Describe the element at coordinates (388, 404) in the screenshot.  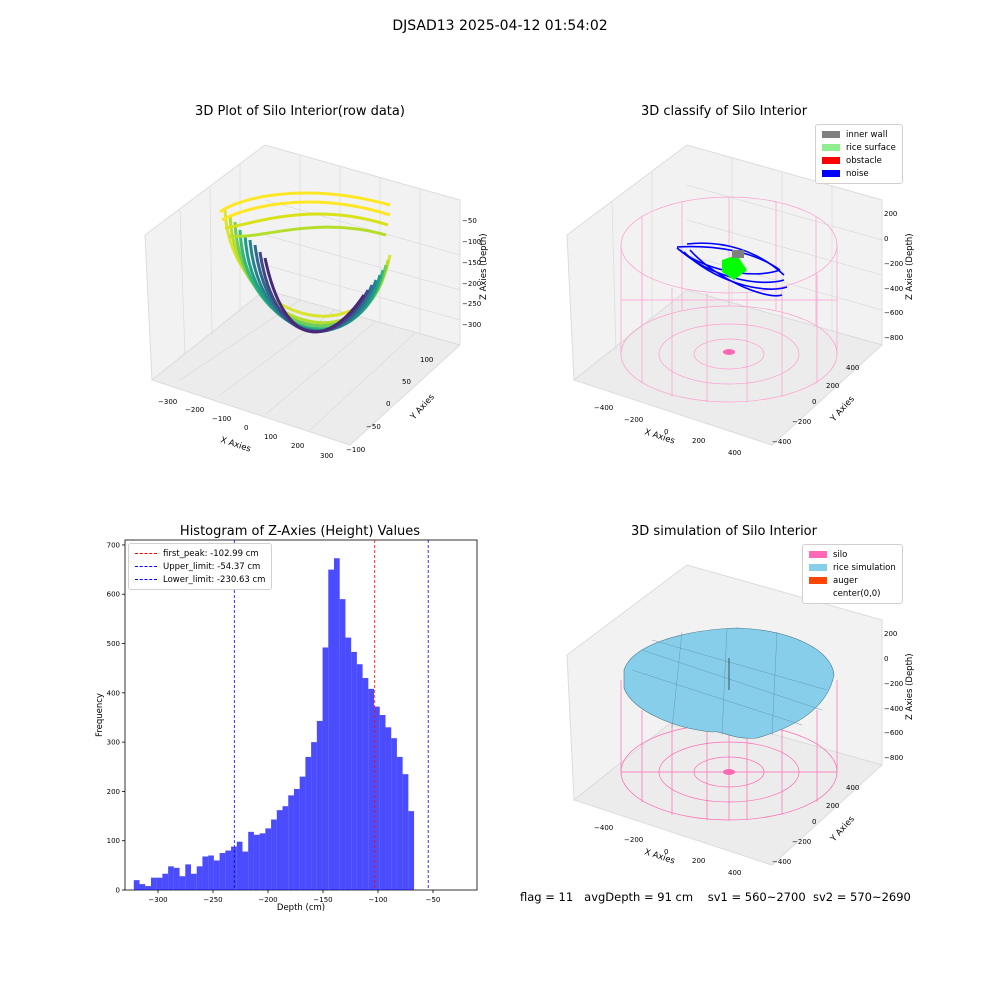
I see `raw3d-ytick: 0` at that location.